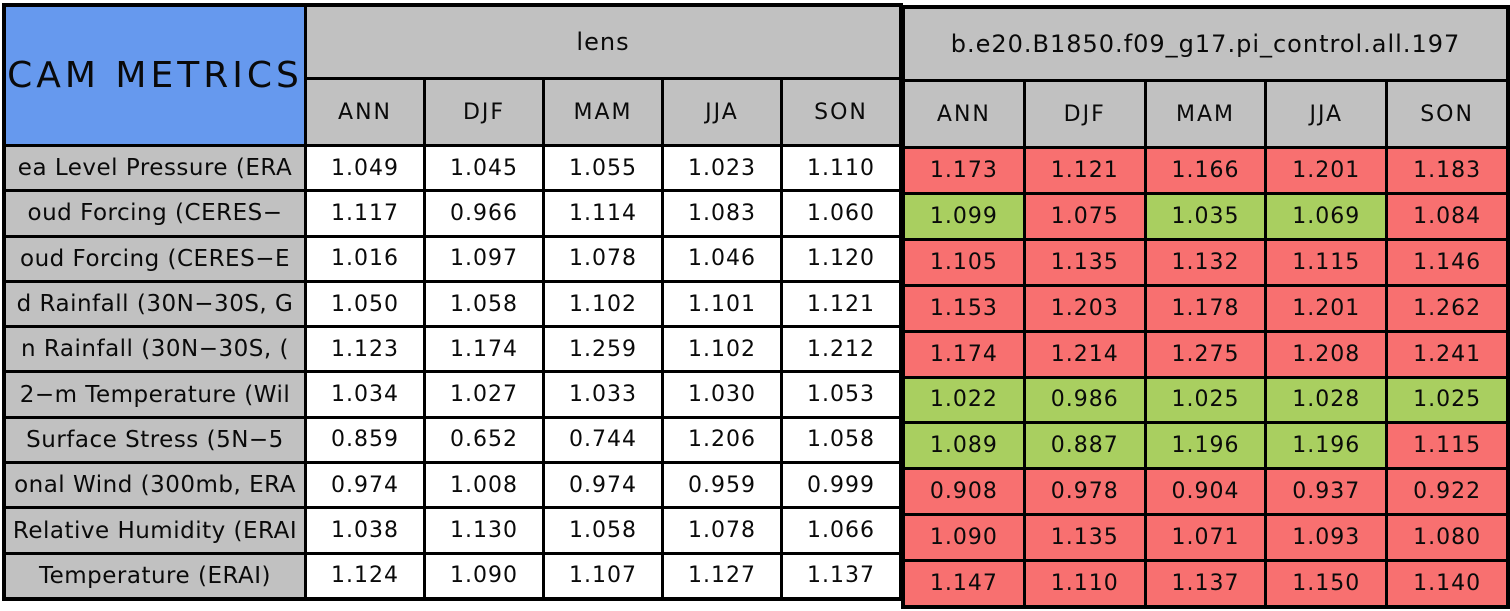 Image resolution: width=1510 pixels, height=611 pixels. What do you see at coordinates (155, 168) in the screenshot?
I see `row-label: ea Level Pressure (ERA` at bounding box center [155, 168].